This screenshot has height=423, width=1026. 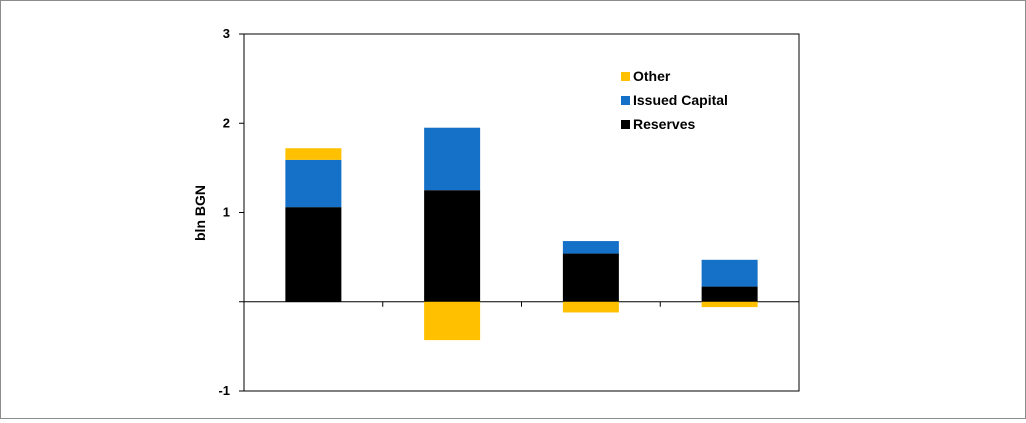 I want to click on y-axis: -1 1 2 3, so click(x=231, y=212).